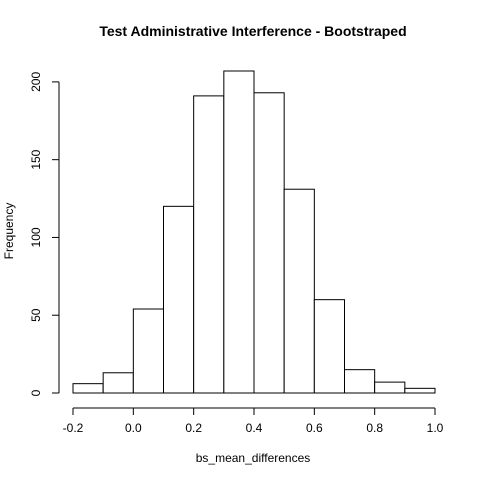  What do you see at coordinates (36, 392) in the screenshot?
I see `y-tick-label-0: 0` at bounding box center [36, 392].